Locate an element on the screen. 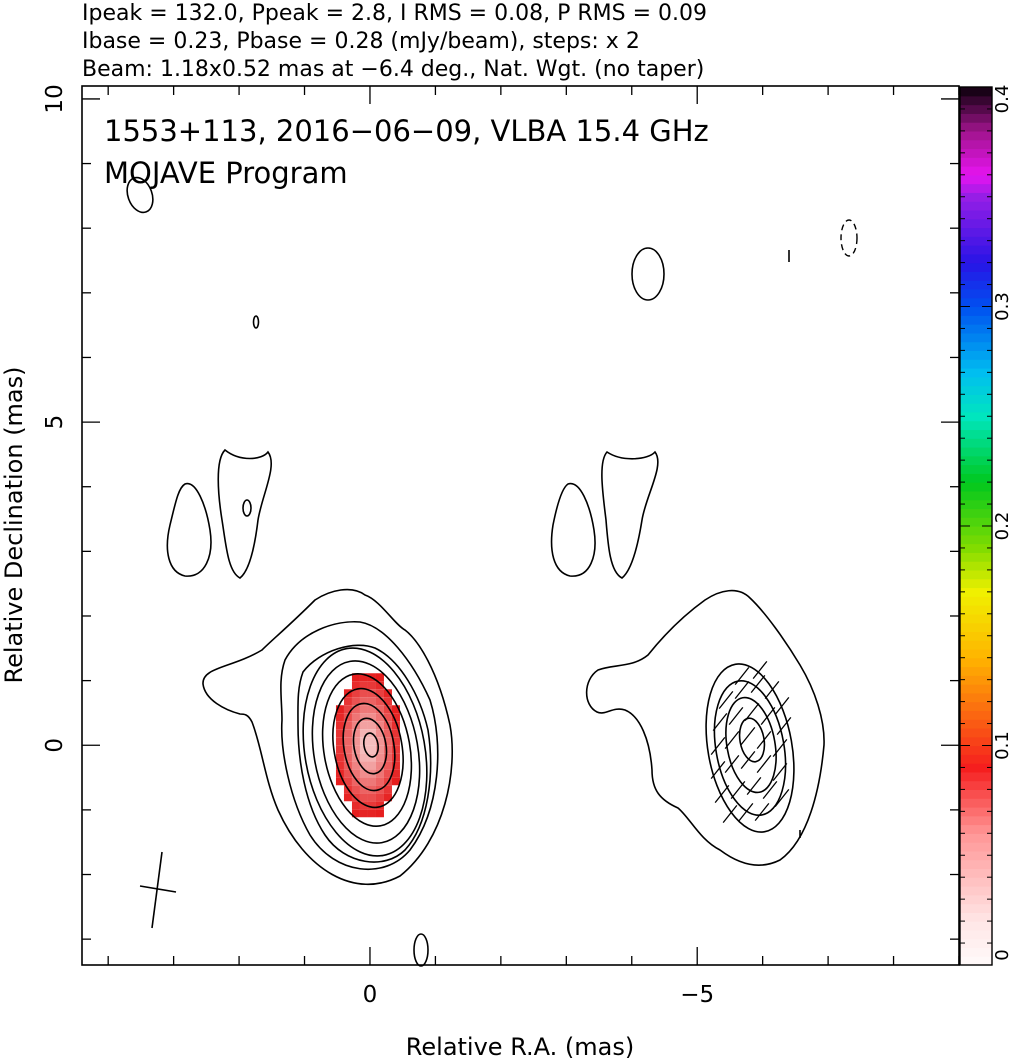 Image resolution: width=1022 pixels, height=1061 pixels. y-tick-label: 0 is located at coordinates (55, 745).